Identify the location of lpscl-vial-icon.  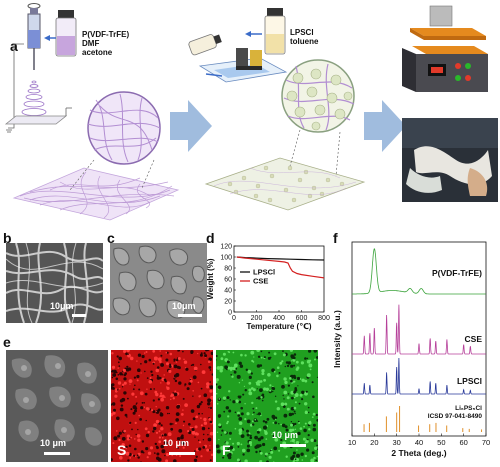
(275, 31).